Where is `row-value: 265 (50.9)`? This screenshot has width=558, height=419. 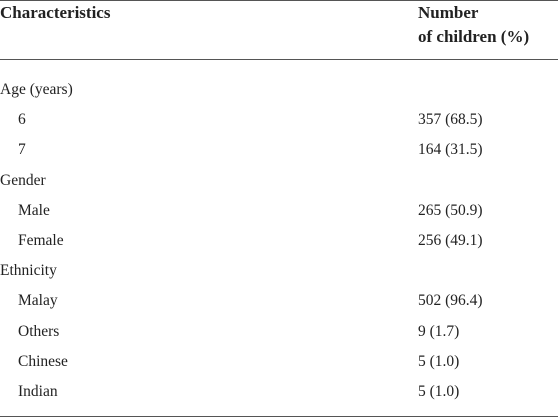
row-value: 265 (50.9) is located at coordinates (450, 210).